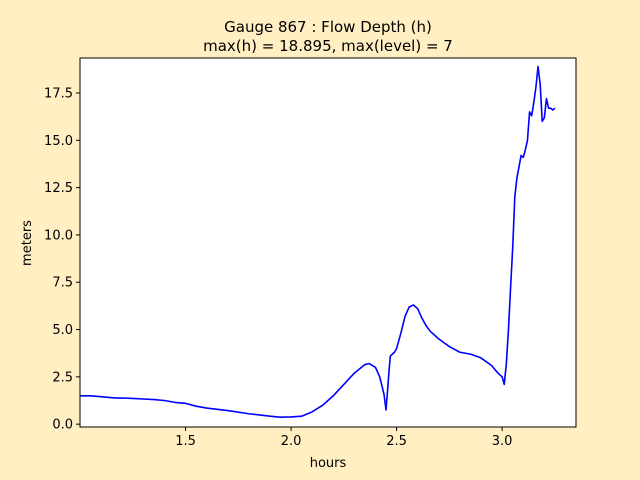 The image size is (640, 480). I want to click on y-axis-label: meters, so click(27, 243).